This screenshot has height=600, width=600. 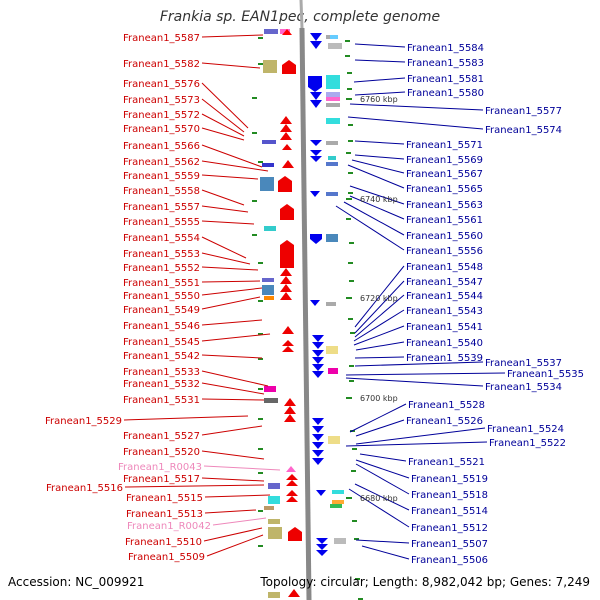 I want to click on right-gene-label: Franean1_5537, so click(x=523, y=363).